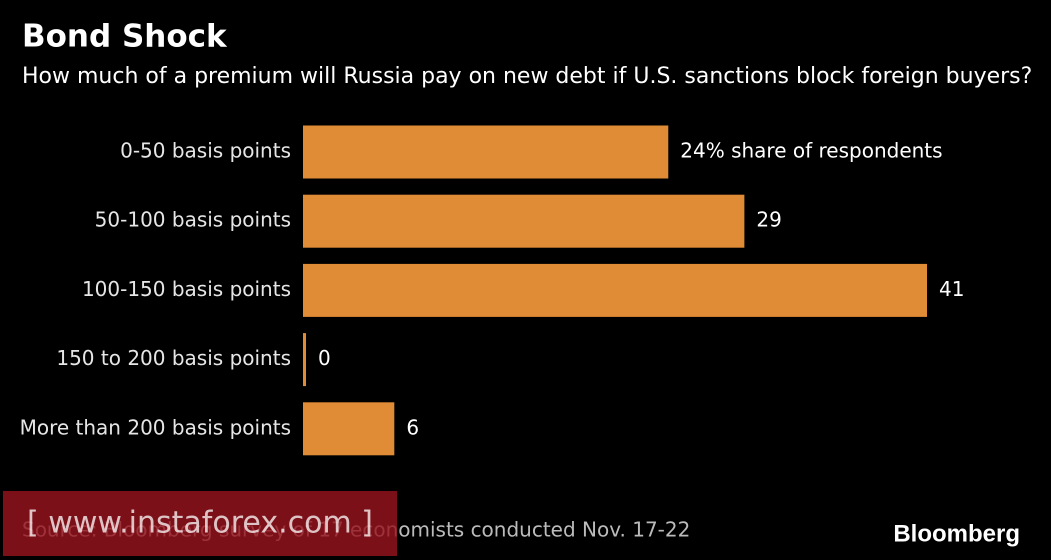 This screenshot has height=560, width=1051. What do you see at coordinates (956, 533) in the screenshot?
I see `logo: Bloomberg` at bounding box center [956, 533].